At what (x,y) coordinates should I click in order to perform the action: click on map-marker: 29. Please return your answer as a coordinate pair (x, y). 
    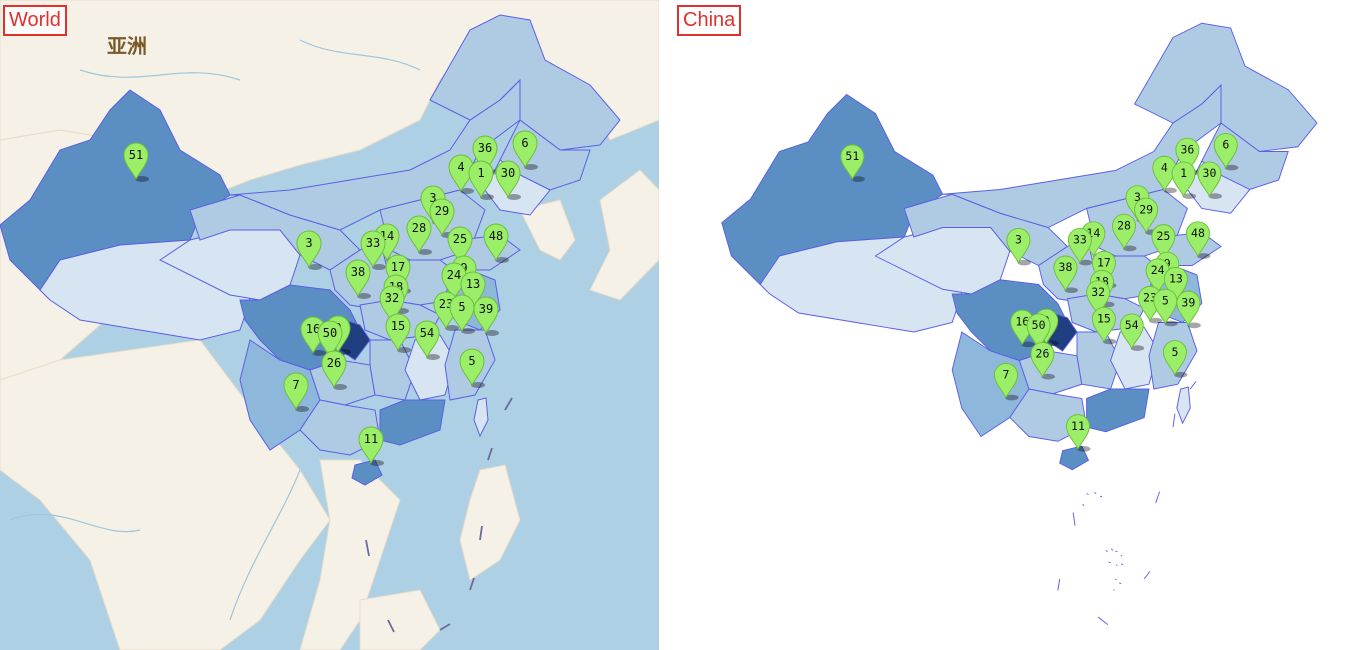
    Looking at the image, I should click on (1146, 216).